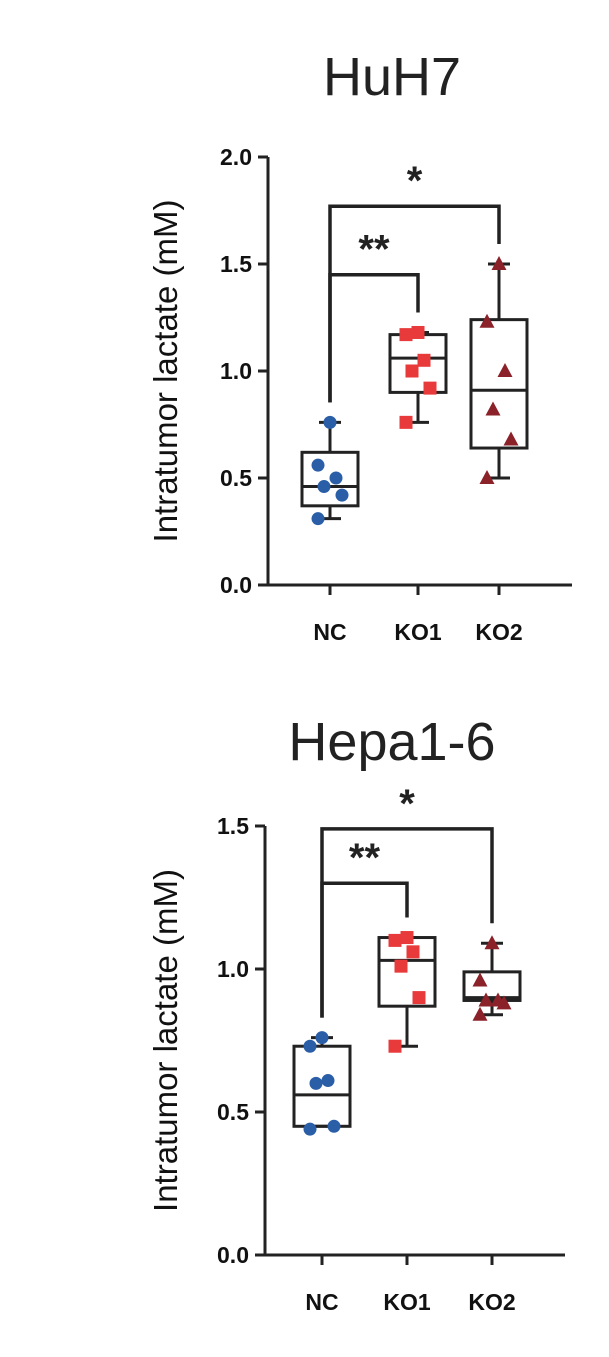 This screenshot has width=609, height=1357. I want to click on chart-title: HuH7, so click(392, 77).